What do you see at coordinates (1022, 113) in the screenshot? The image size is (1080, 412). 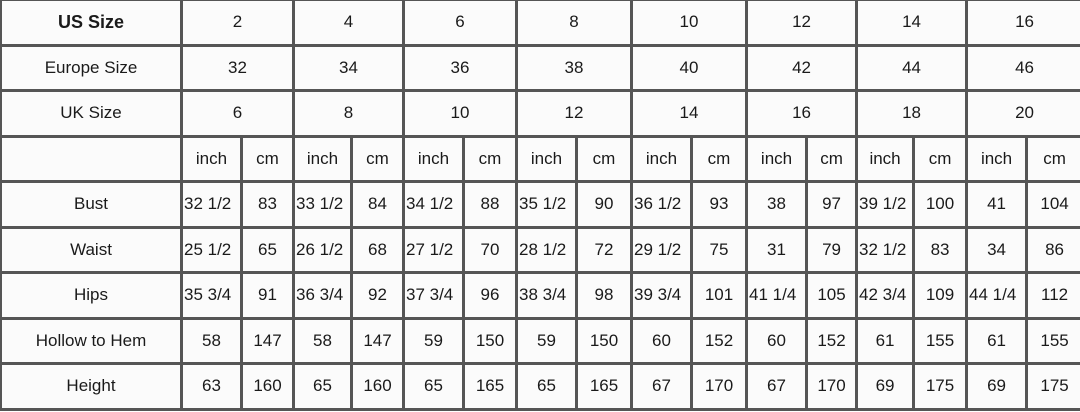 I see `uk-size-row-cell: 20` at bounding box center [1022, 113].